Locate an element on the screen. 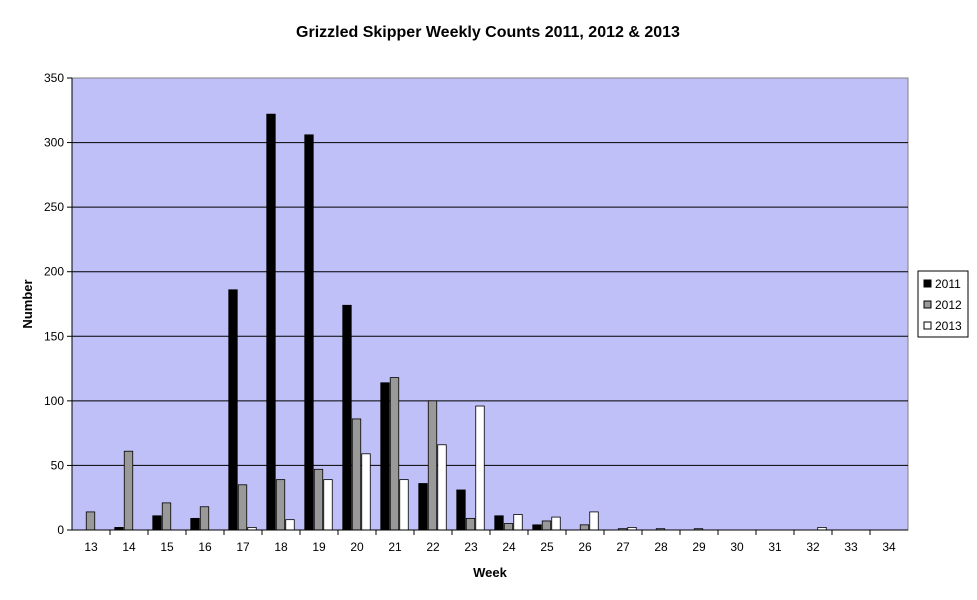 The height and width of the screenshot is (600, 977). x-tick-label: 13 is located at coordinates (91, 547).